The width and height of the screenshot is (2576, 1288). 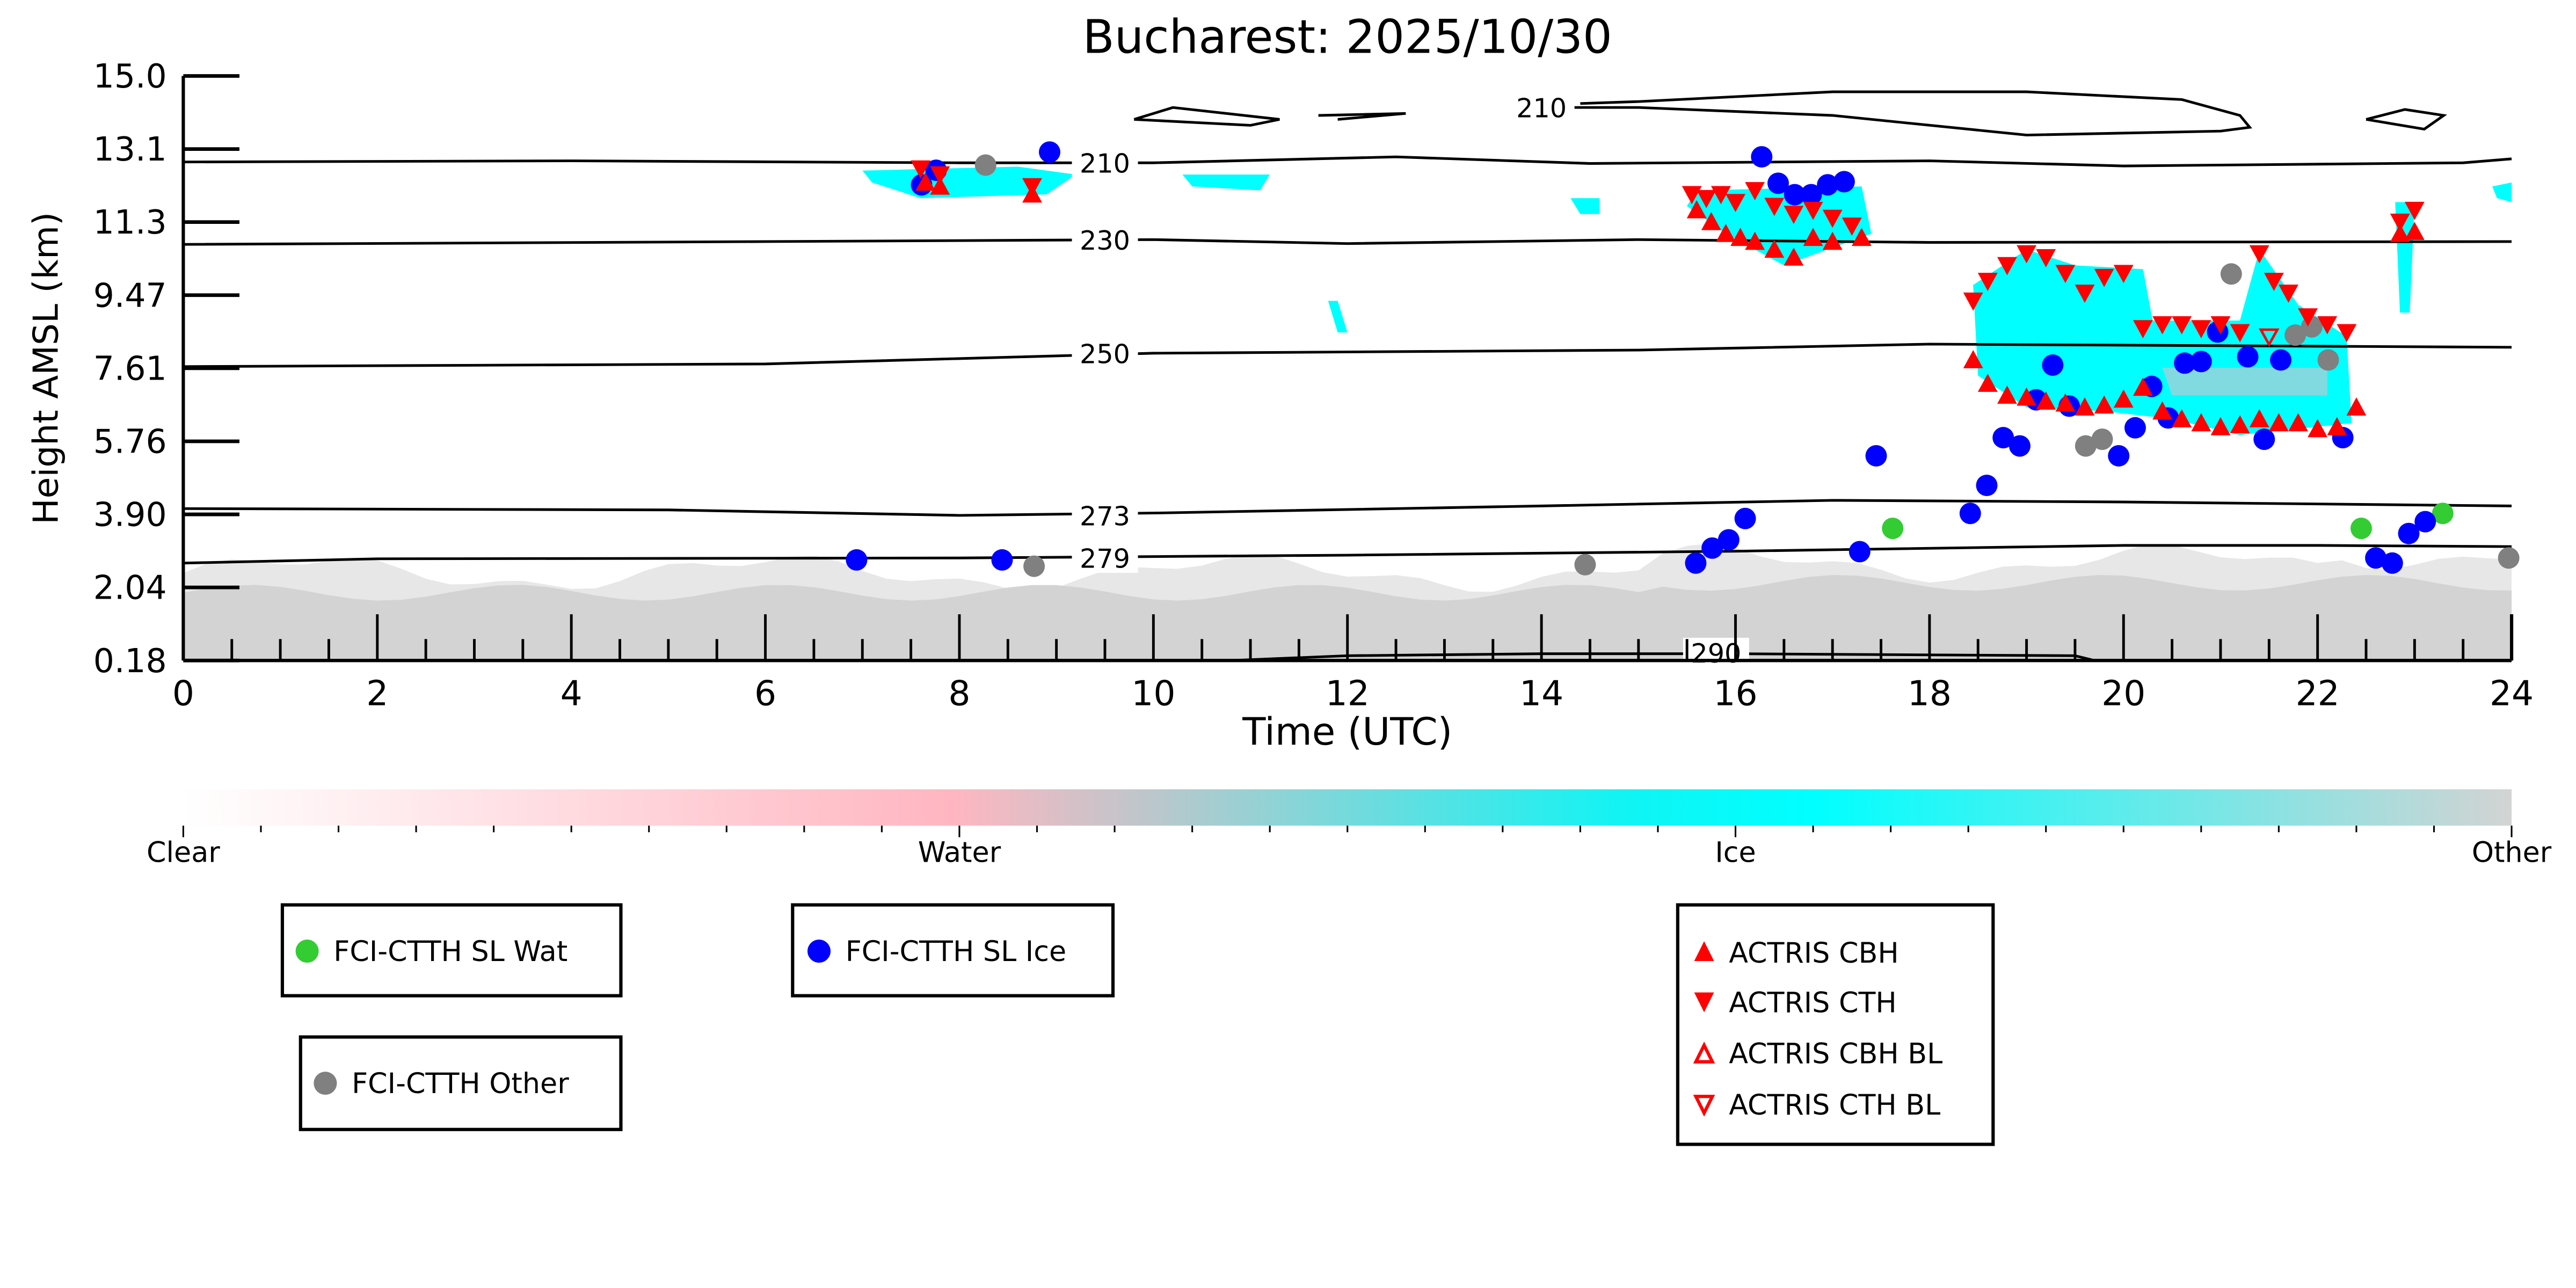 I want to click on contour-label: 273, so click(x=1105, y=516).